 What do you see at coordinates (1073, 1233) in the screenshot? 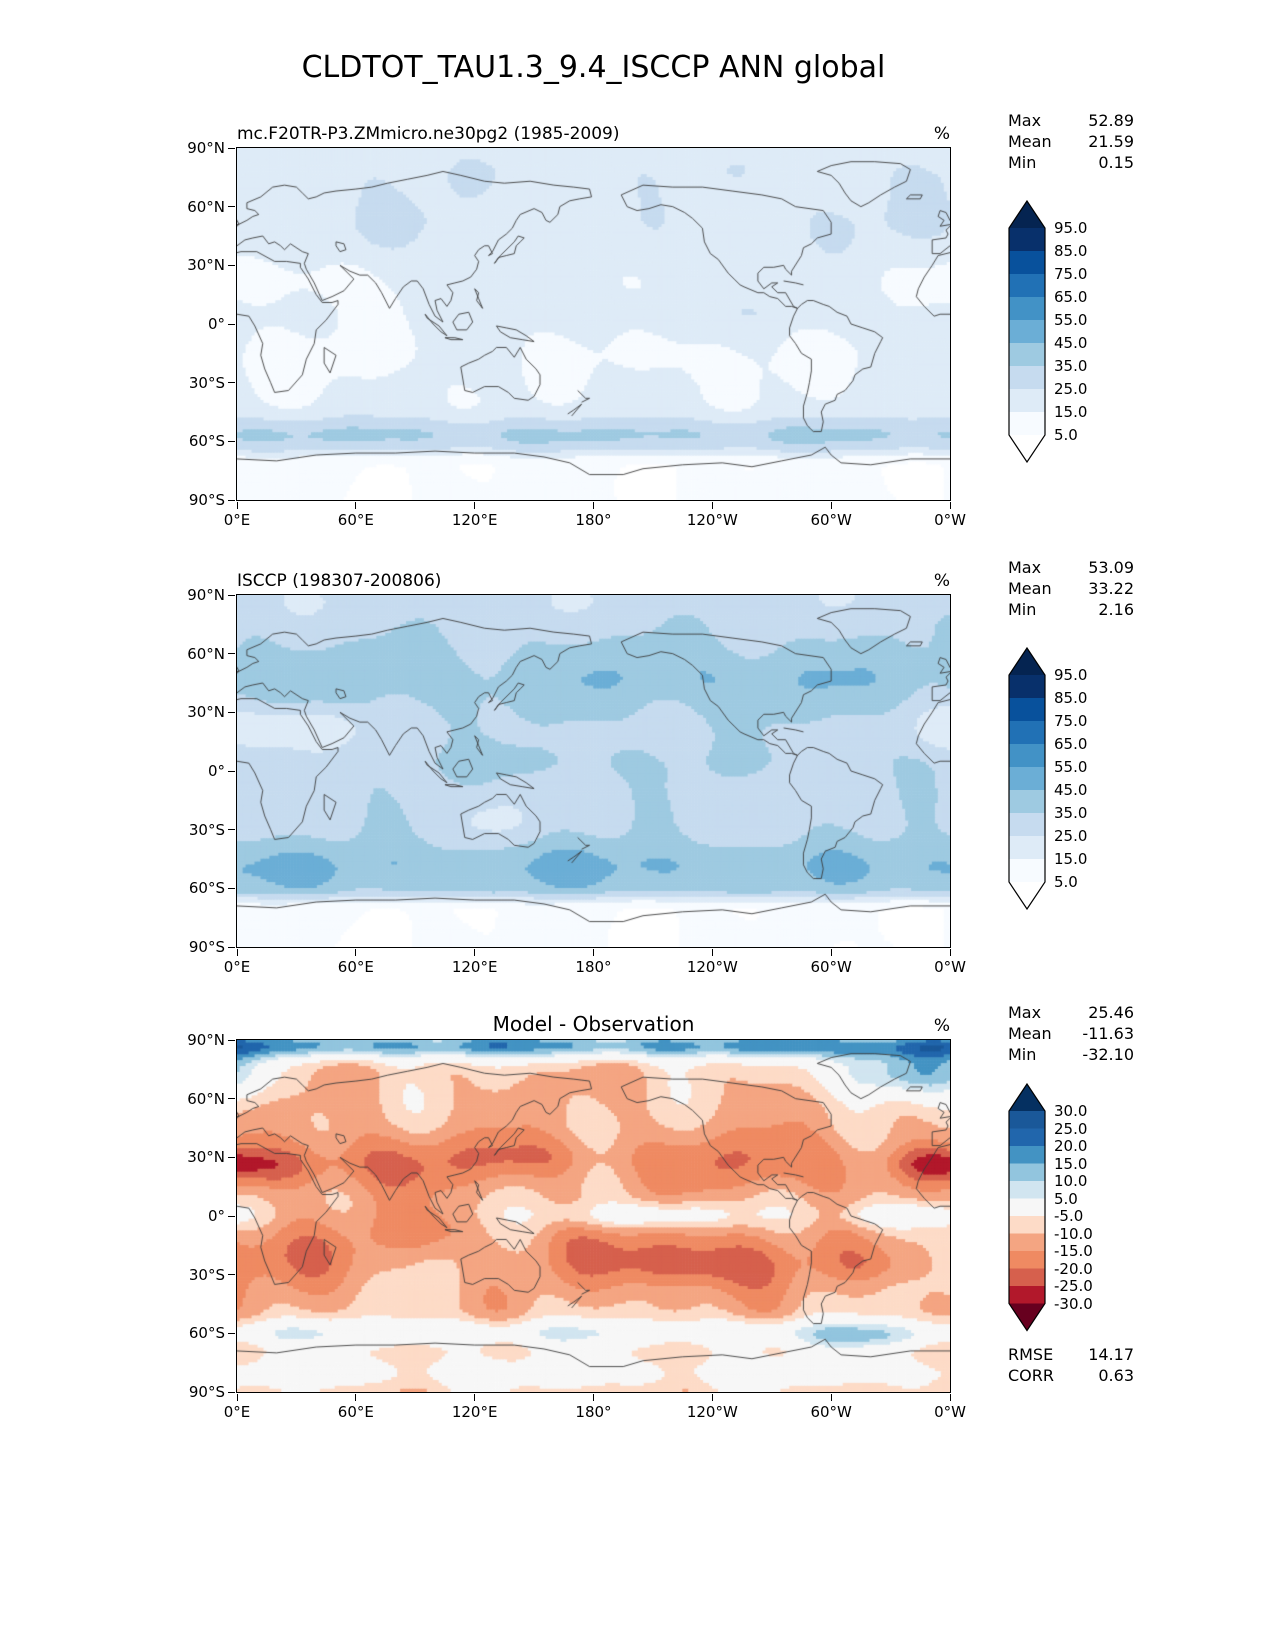
I see `colorbar-tick-label: -10.0` at bounding box center [1073, 1233].